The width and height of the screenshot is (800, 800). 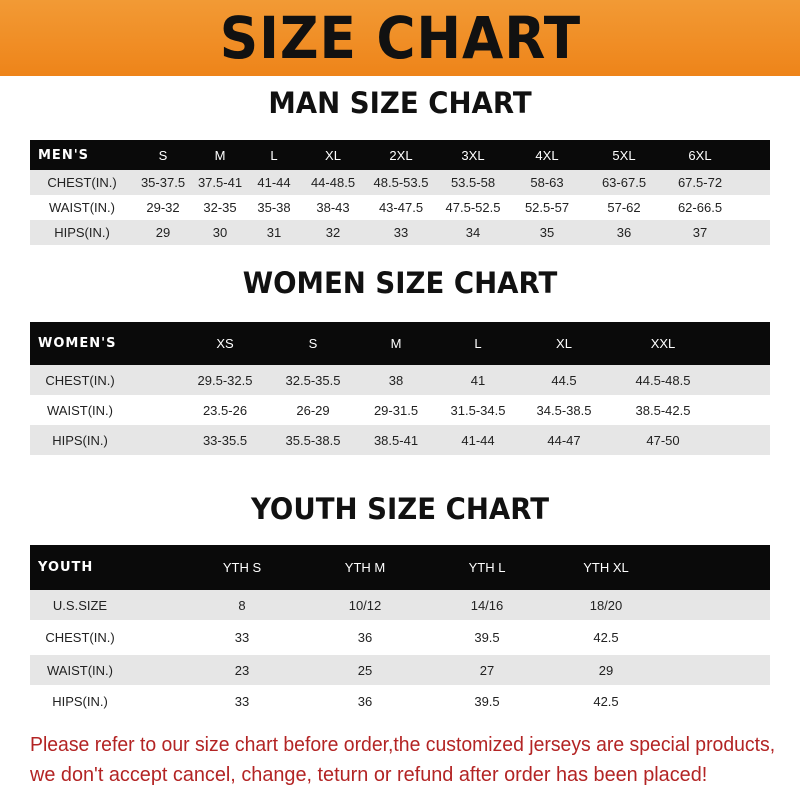 I want to click on measurement-value: 29-31.5, so click(x=396, y=410).